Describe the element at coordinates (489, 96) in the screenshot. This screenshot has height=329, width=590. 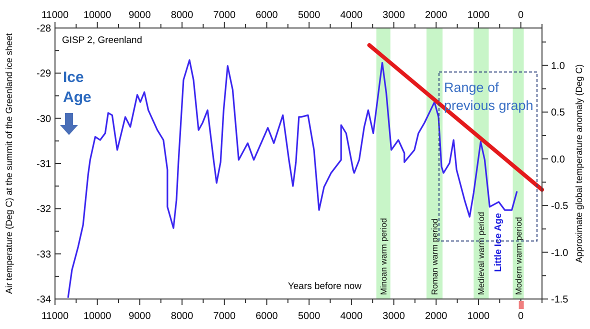
I see `annotation: Range of previous graph` at that location.